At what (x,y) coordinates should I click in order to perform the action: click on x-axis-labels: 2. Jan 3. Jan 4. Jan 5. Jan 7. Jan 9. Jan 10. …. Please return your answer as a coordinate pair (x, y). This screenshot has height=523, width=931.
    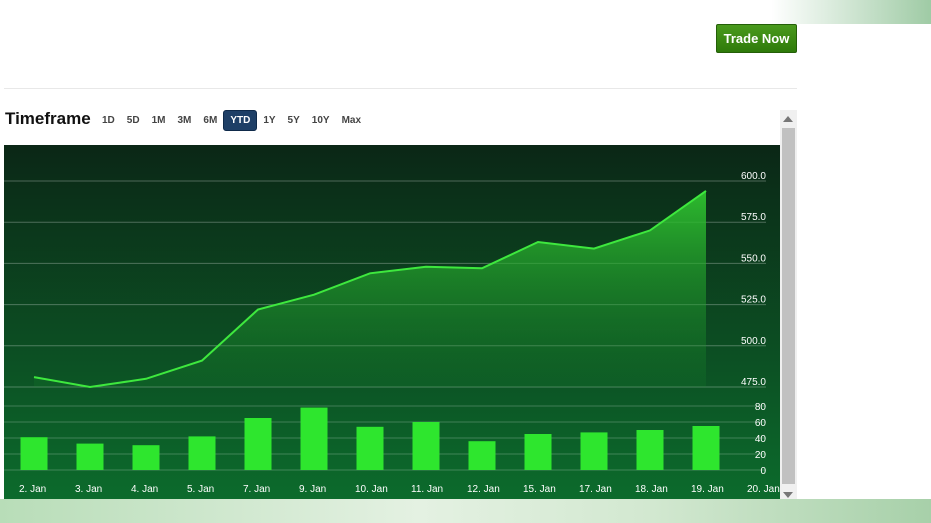
    Looking at the image, I should click on (399, 489).